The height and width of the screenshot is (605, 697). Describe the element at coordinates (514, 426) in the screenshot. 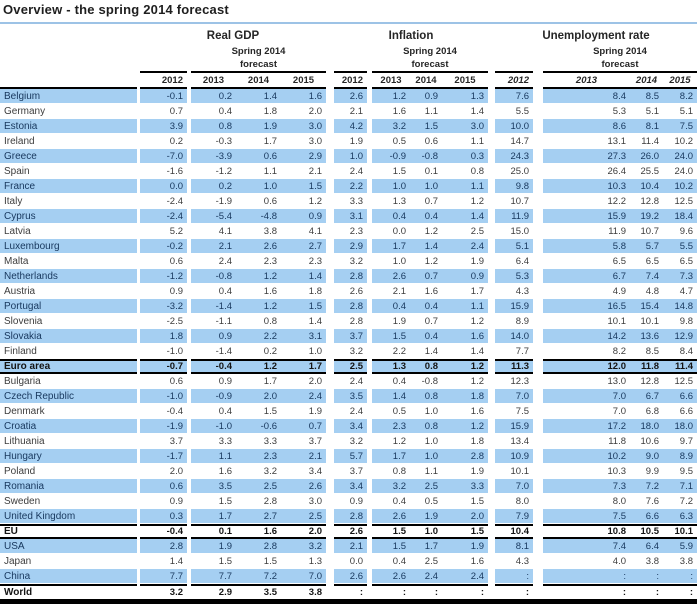

I see `cell-unemployment-2012: 15.9` at that location.